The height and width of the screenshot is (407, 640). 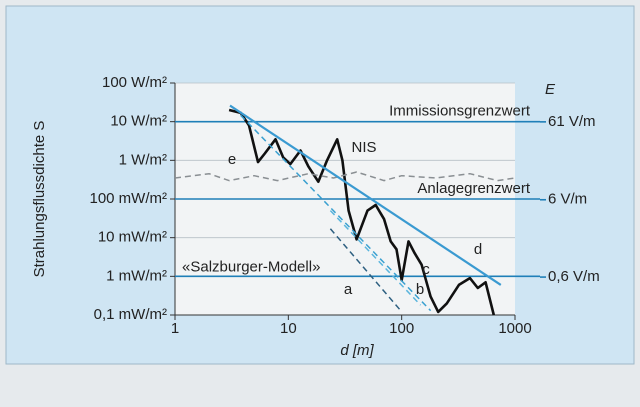 I want to click on reference-label: Anlagegrenzwert, so click(x=473, y=188).